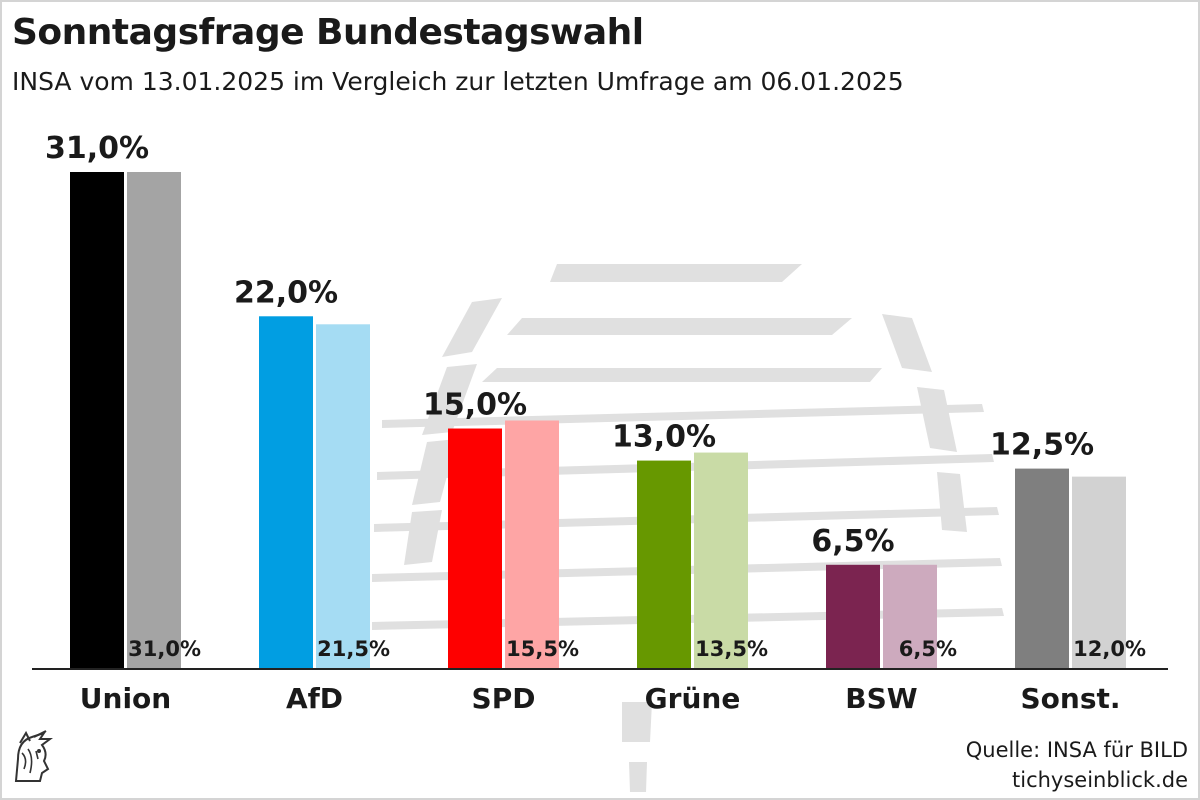  Describe the element at coordinates (1076, 750) in the screenshot. I see `source-line: Quelle: INSA für BILD` at that location.